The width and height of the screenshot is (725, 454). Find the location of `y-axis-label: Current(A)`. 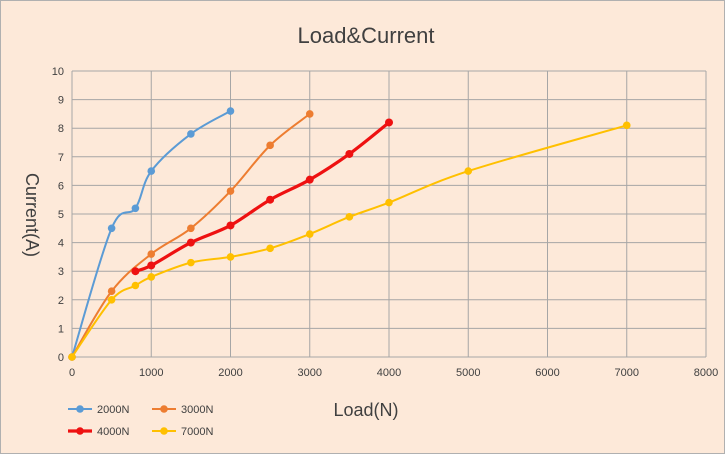

y-axis-label: Current(A) is located at coordinates (32, 215).